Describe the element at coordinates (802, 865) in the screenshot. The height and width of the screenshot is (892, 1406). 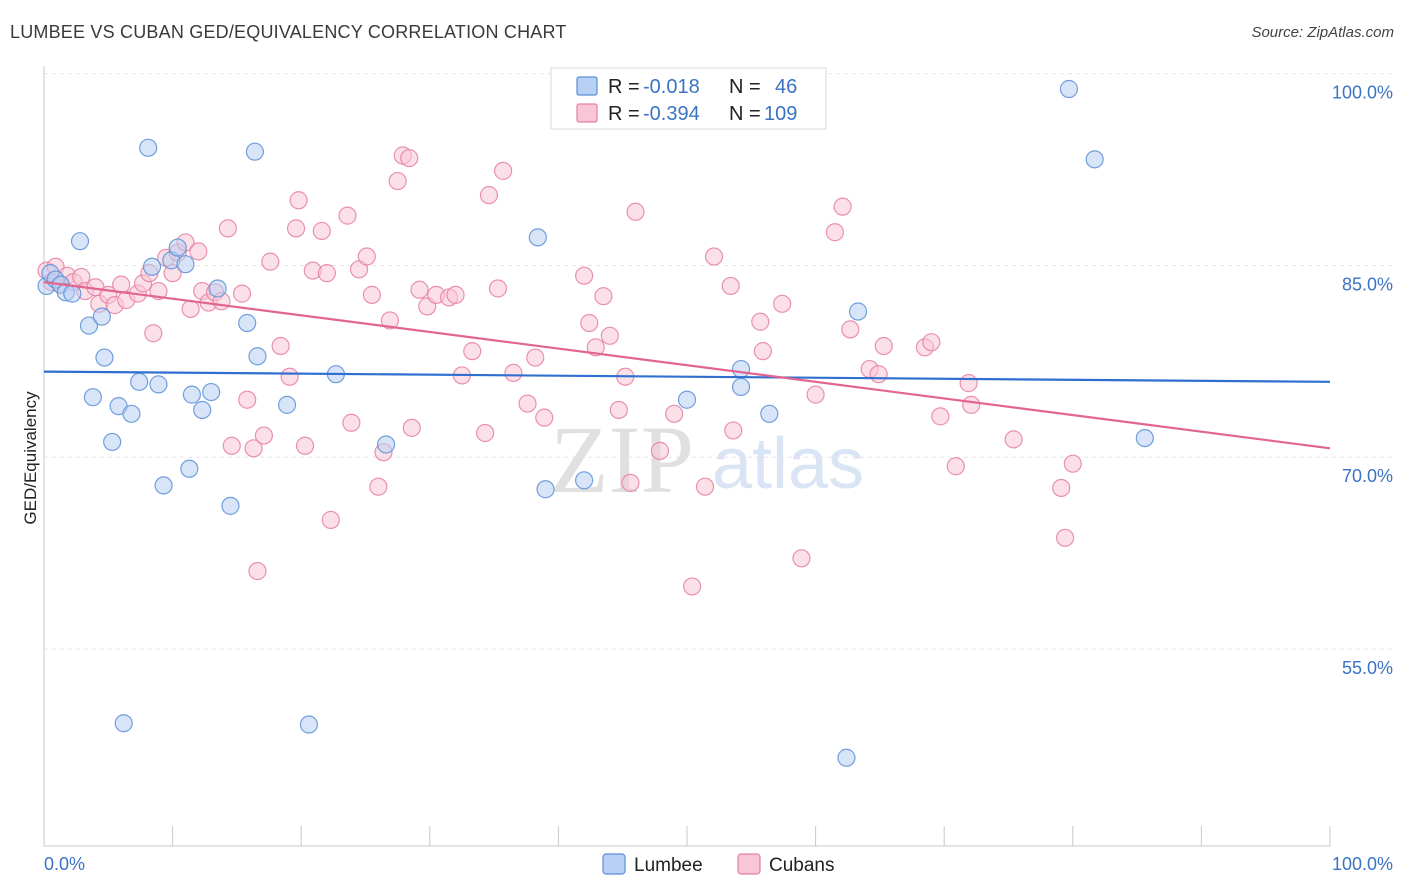
I see `bottom-legend-label-cubans: Cubans` at that location.